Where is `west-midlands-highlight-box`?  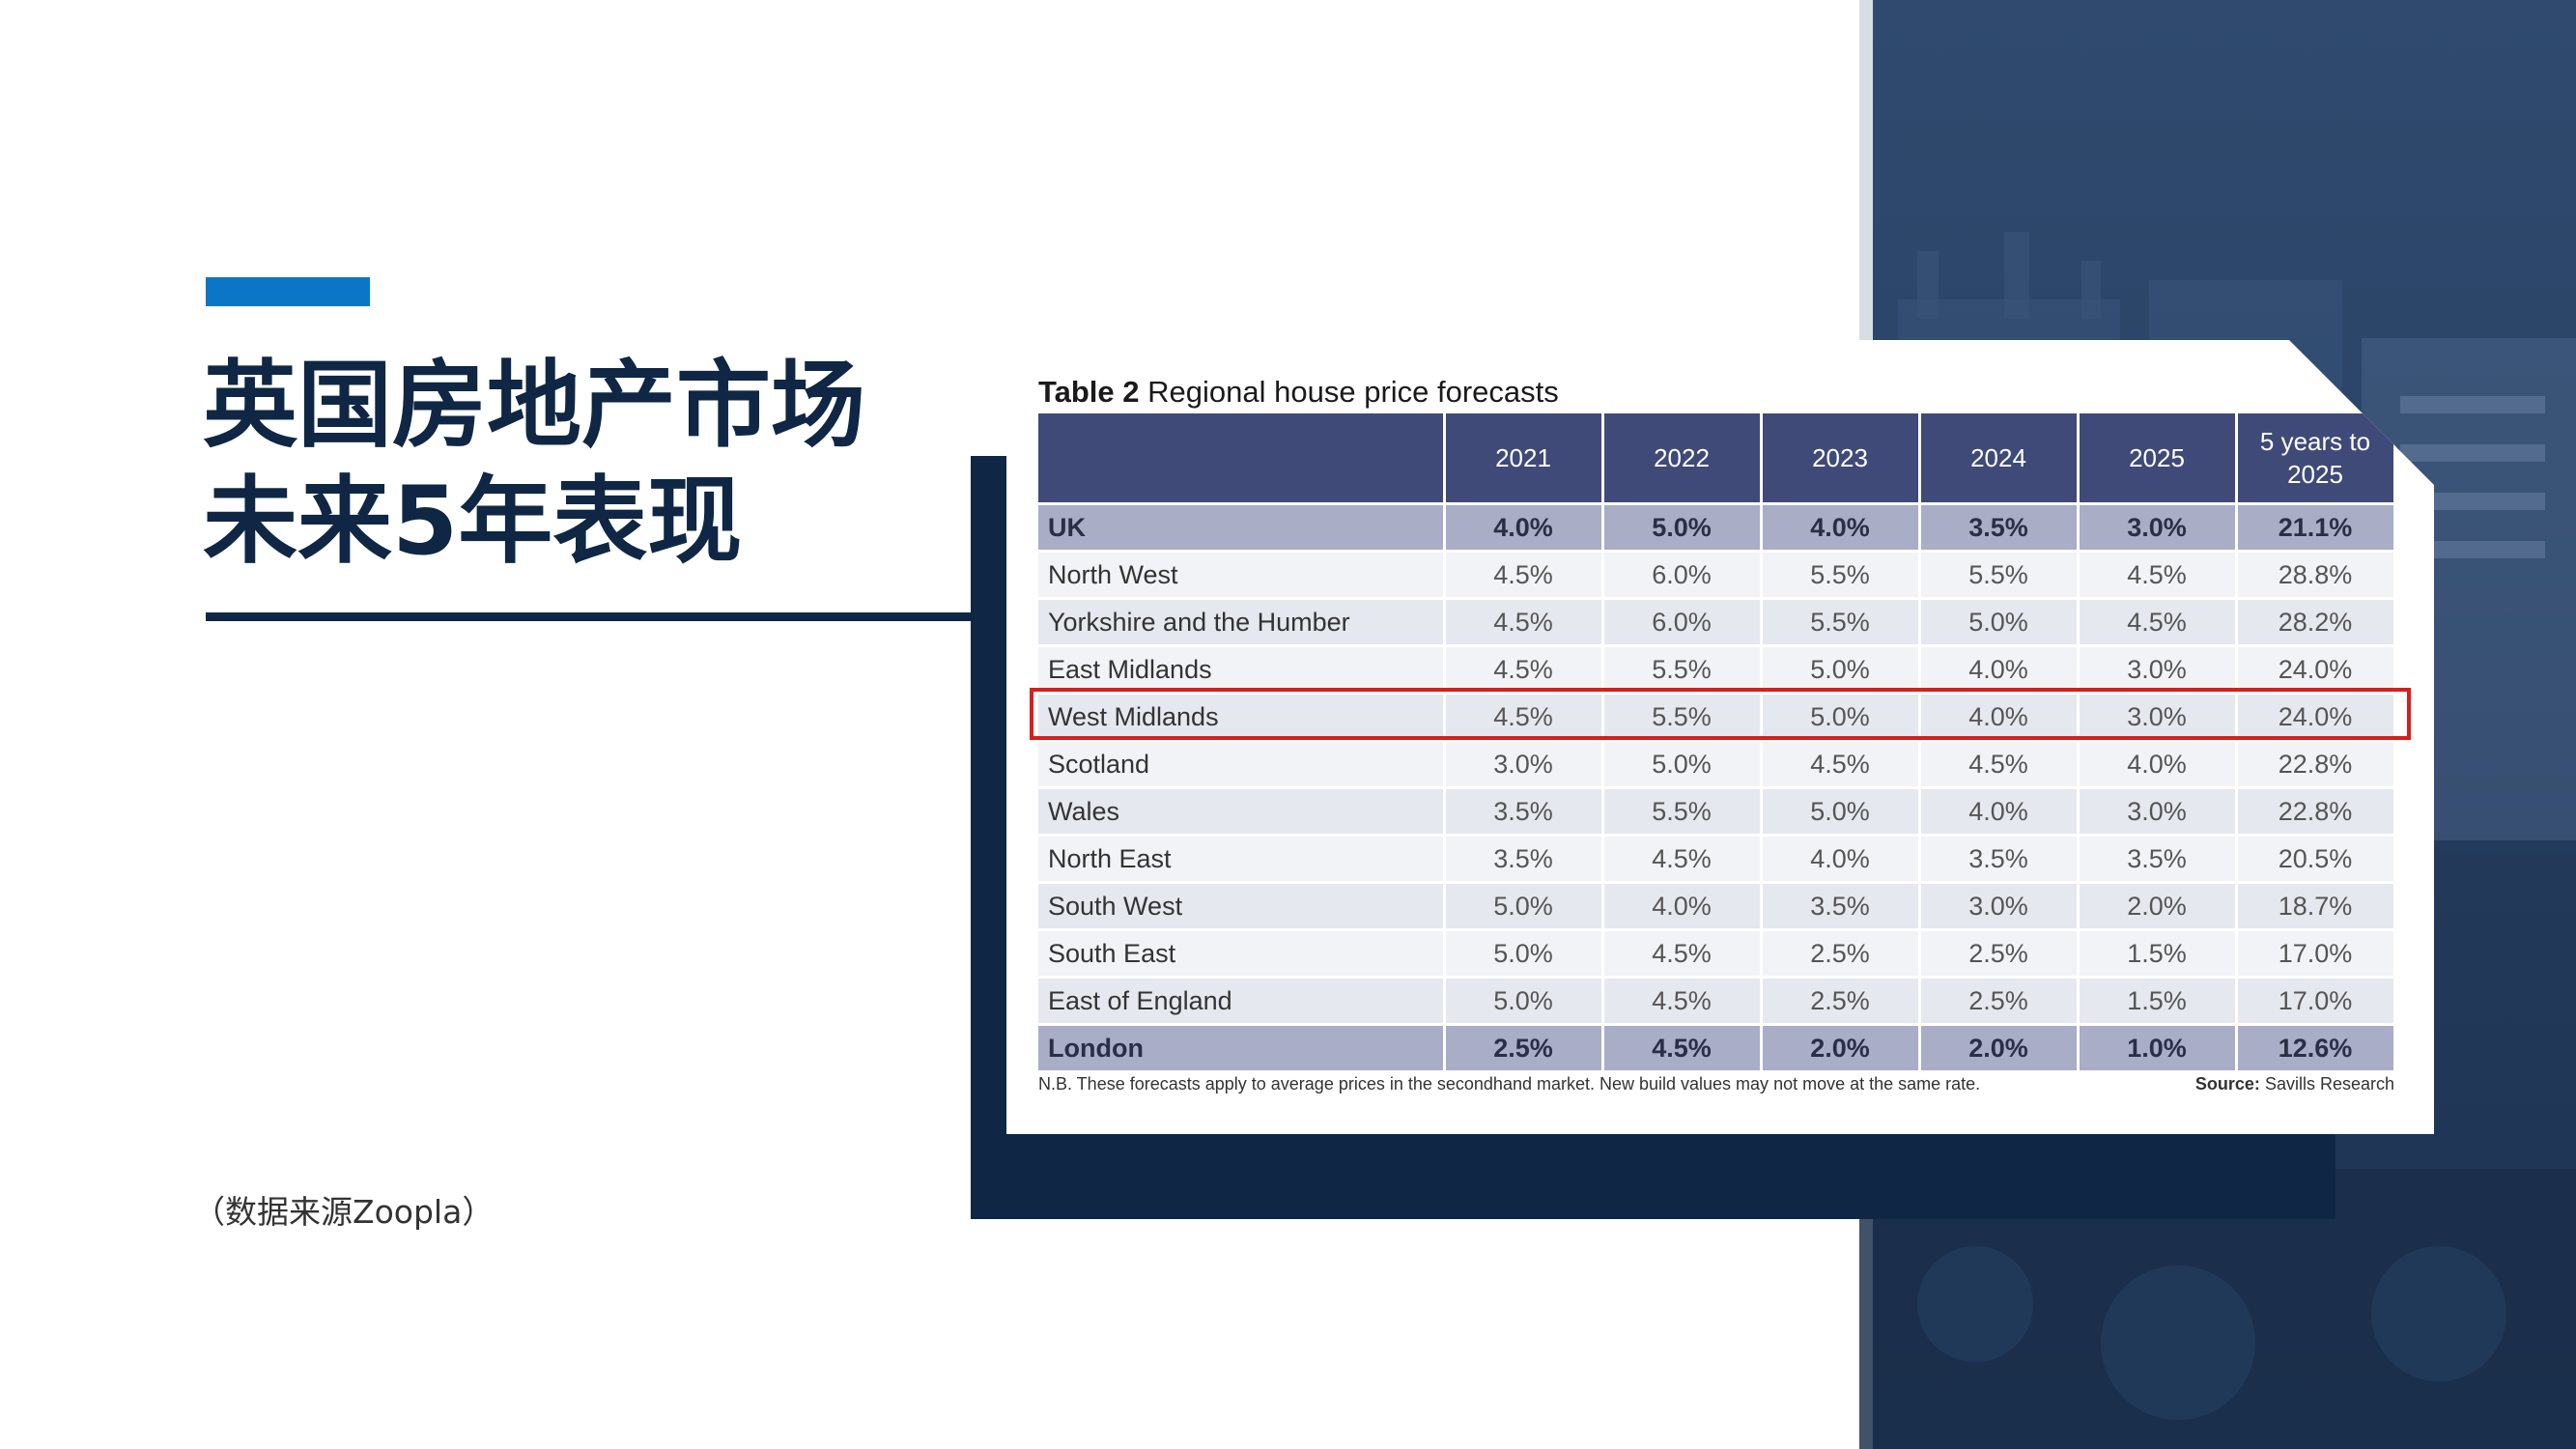
west-midlands-highlight-box is located at coordinates (1720, 714).